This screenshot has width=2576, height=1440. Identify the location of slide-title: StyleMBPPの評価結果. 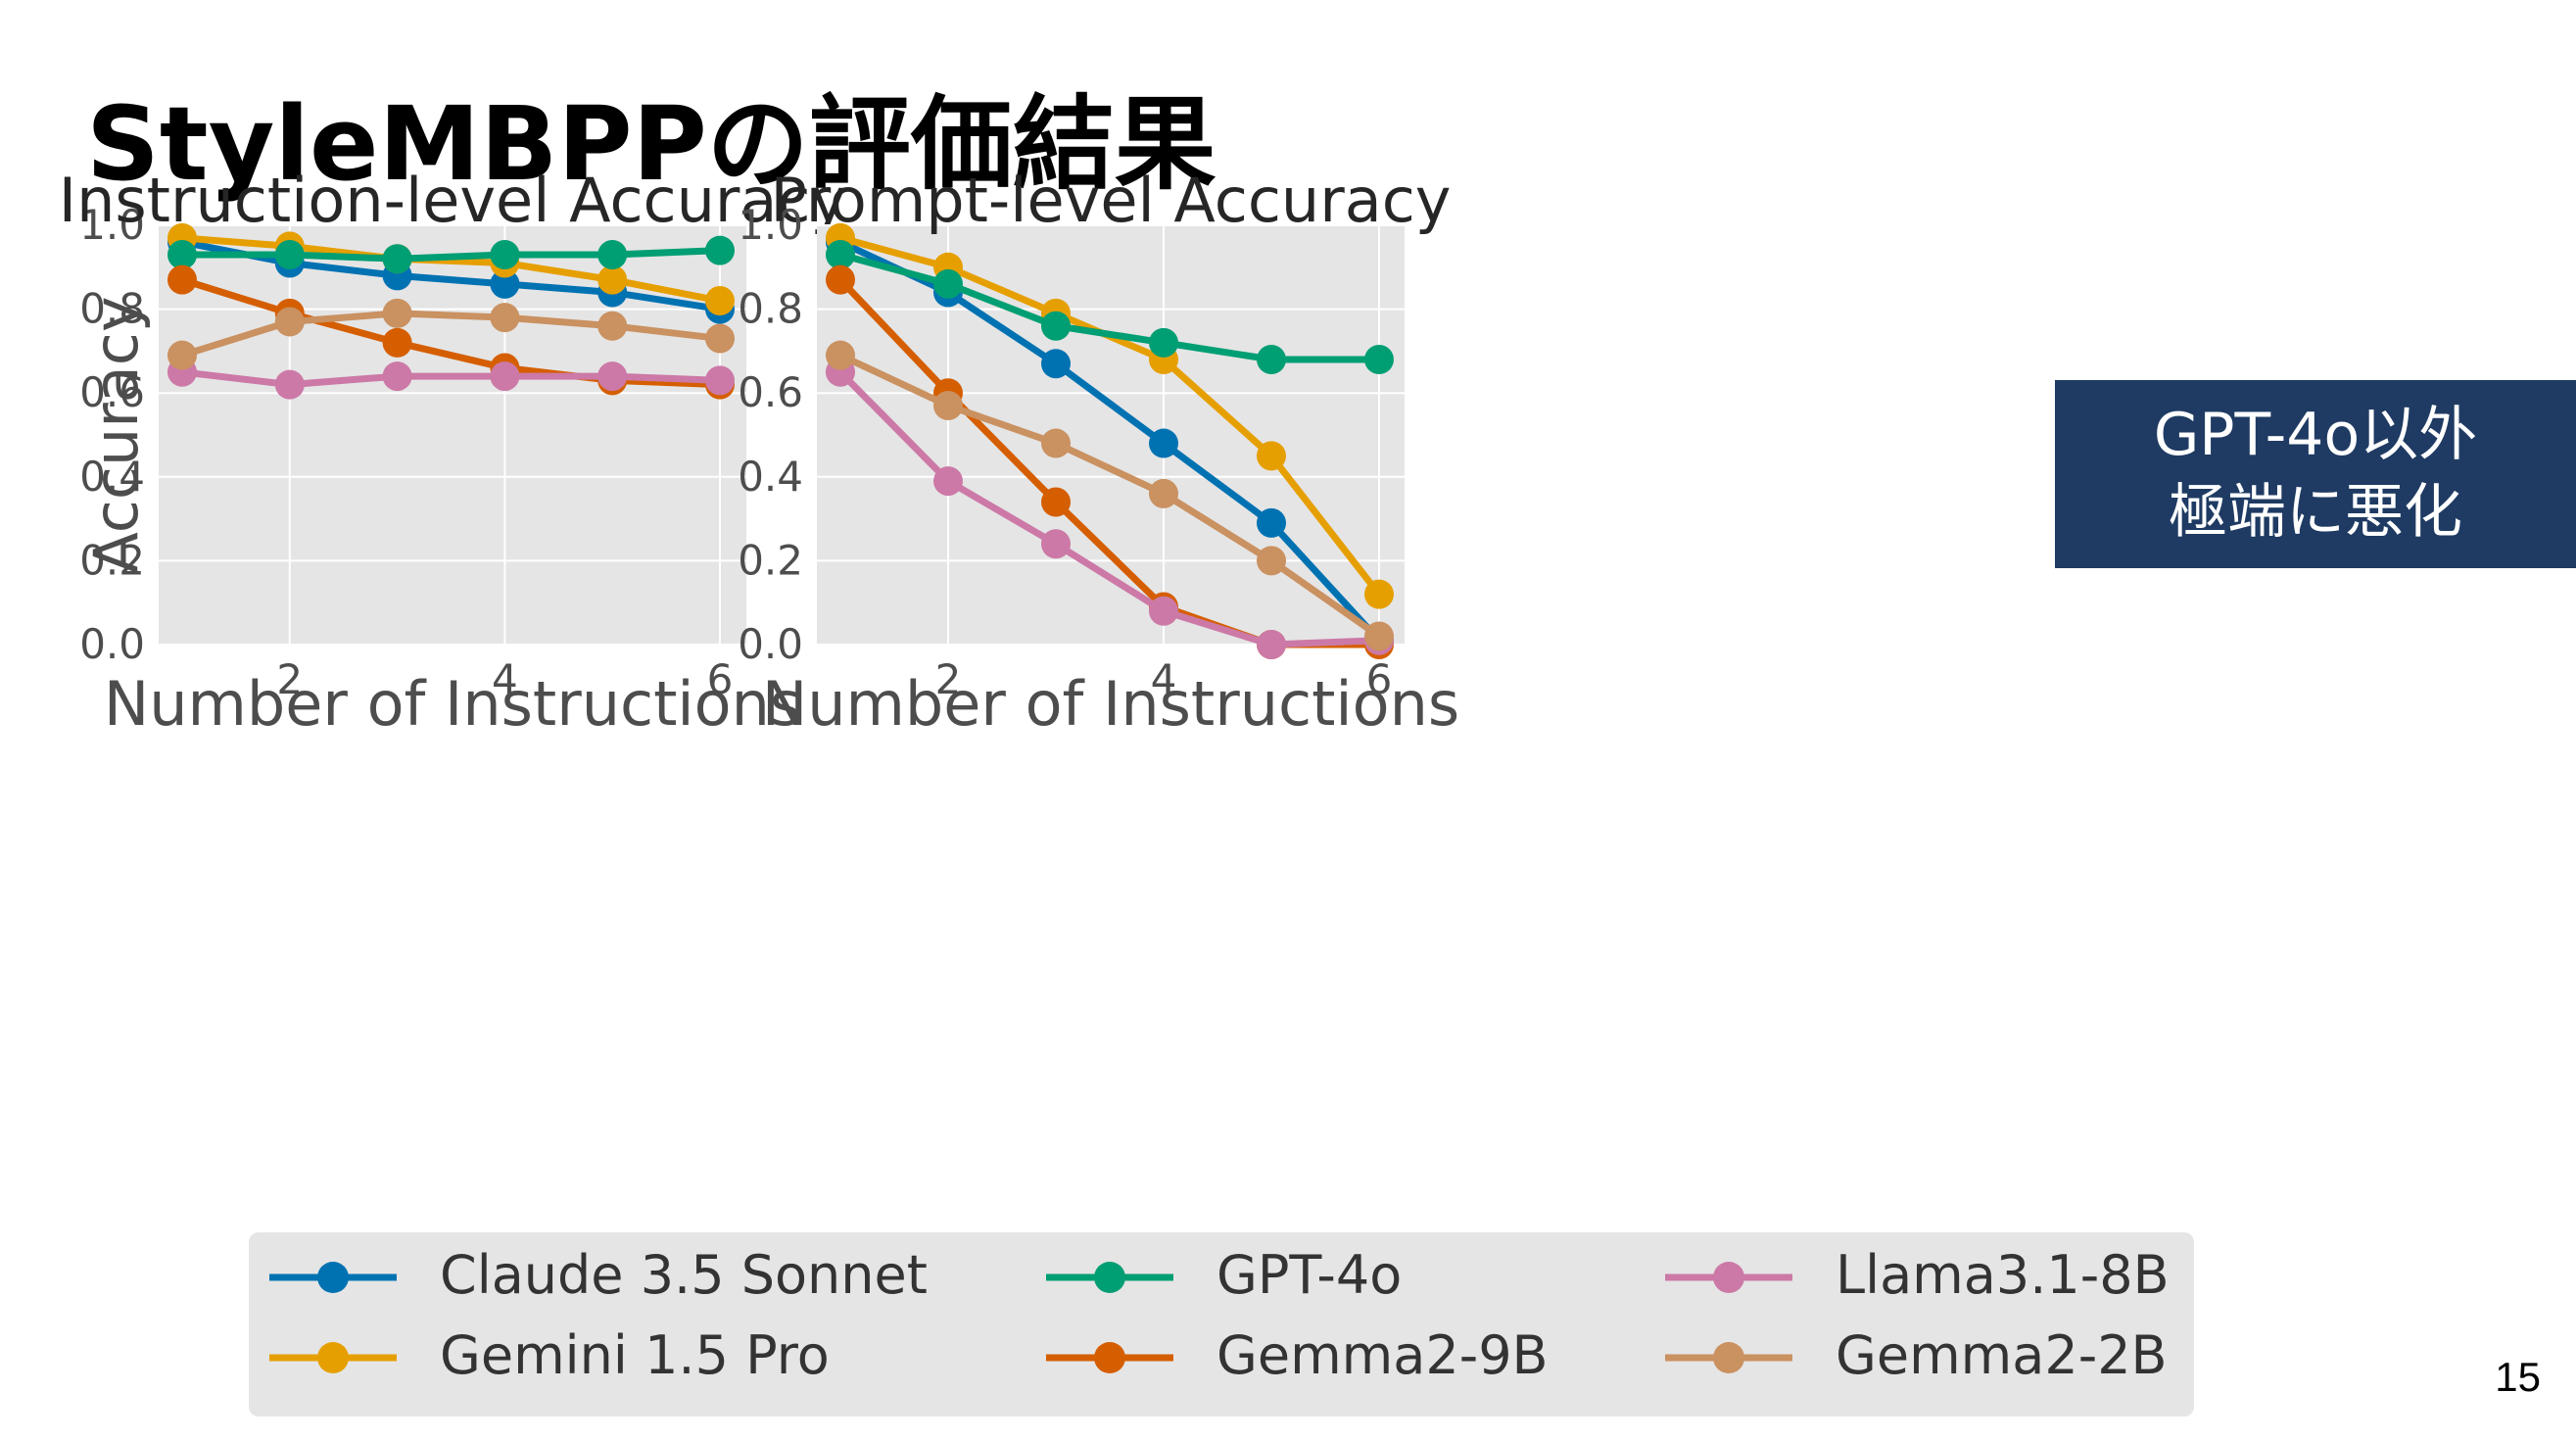
(651, 144).